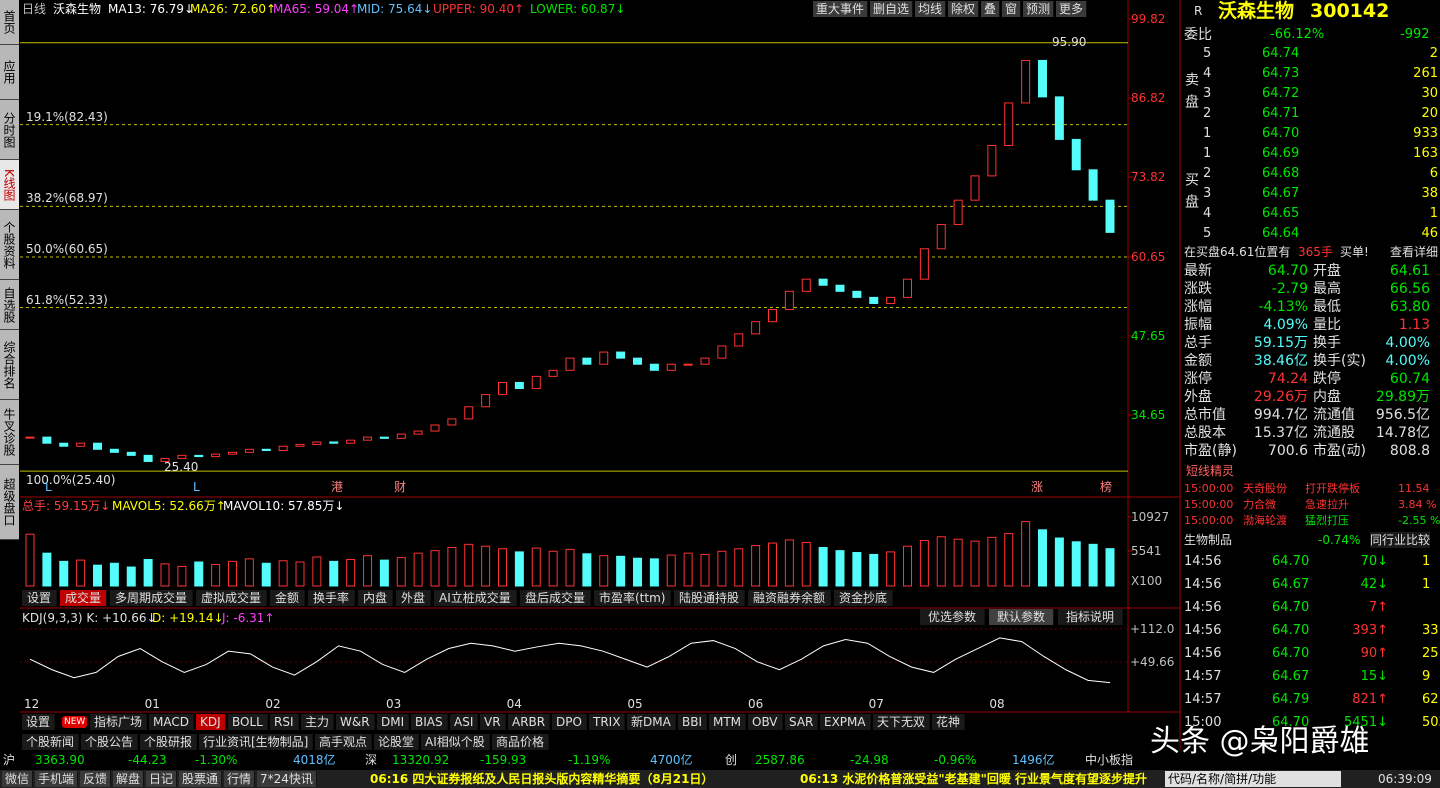 The height and width of the screenshot is (788, 1440). Describe the element at coordinates (475, 598) in the screenshot. I see `indicator-tab: AI立桩成交量` at that location.